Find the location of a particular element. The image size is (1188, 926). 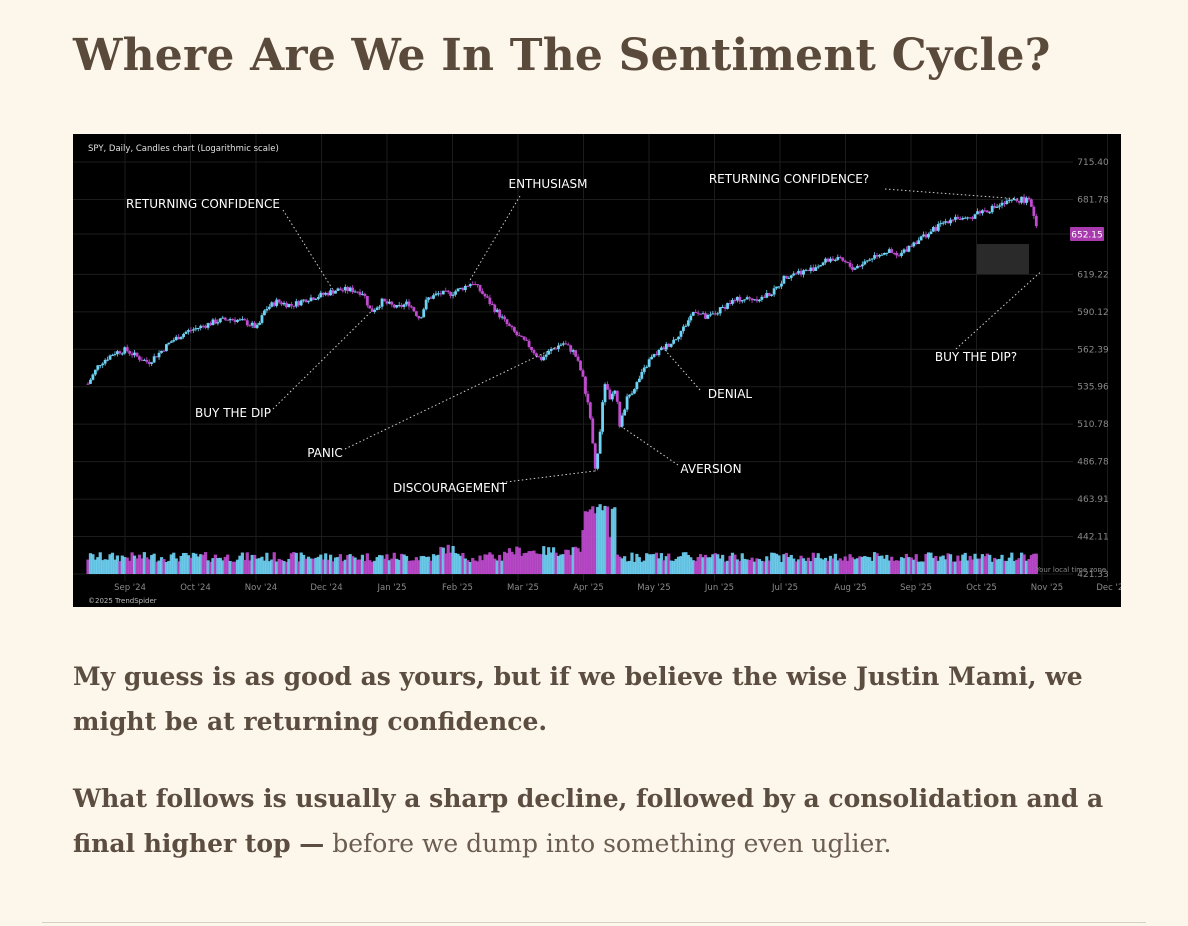

y-tick-label: 486.78 is located at coordinates (1093, 463).